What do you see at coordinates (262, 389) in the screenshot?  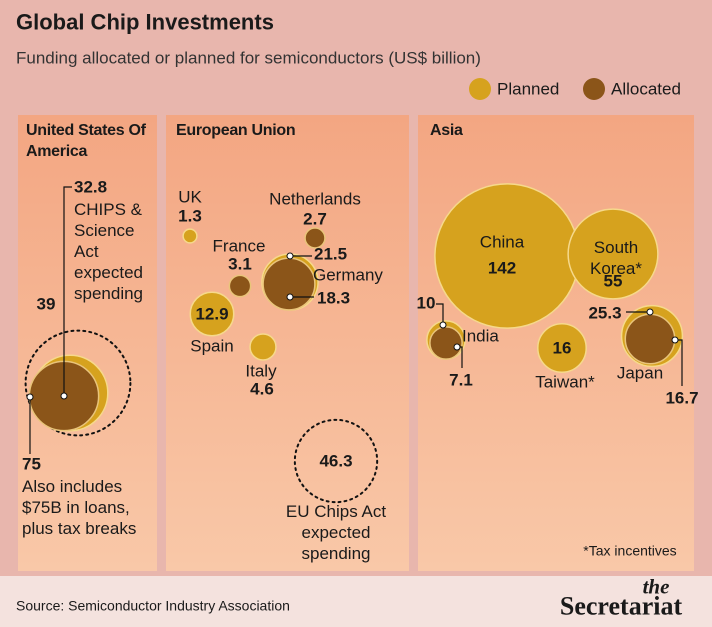 I see `planned-label: 4.6` at bounding box center [262, 389].